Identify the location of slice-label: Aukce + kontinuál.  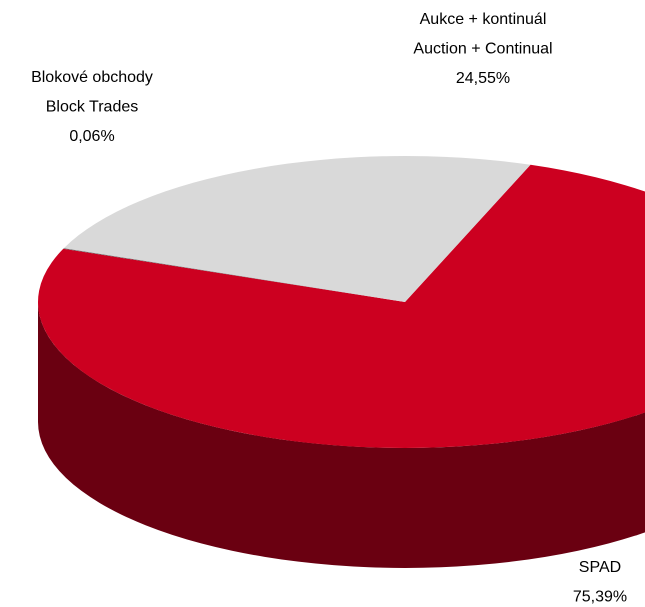
(483, 19).